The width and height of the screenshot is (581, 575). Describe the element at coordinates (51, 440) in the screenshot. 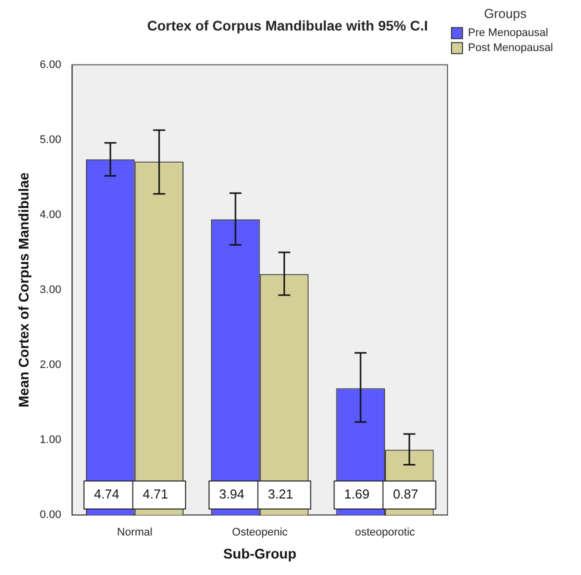

I see `y-tick-label: 1.00` at that location.